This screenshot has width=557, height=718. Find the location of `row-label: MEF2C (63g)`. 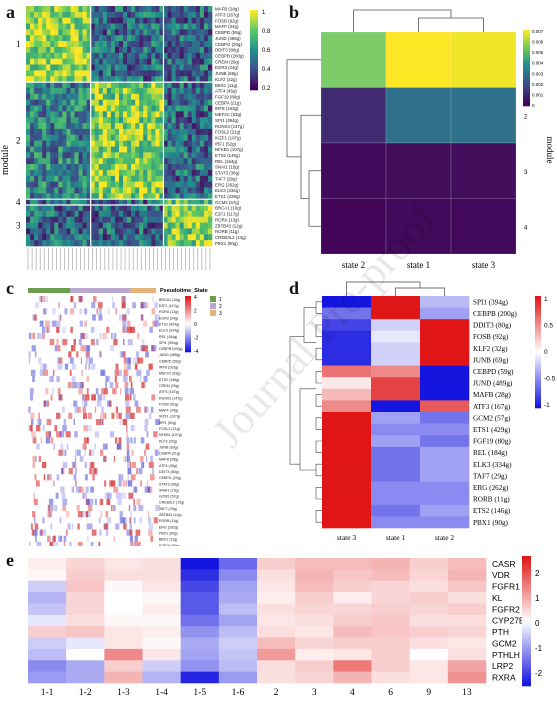

row-label: MEF2C (63g) is located at coordinates (228, 114).